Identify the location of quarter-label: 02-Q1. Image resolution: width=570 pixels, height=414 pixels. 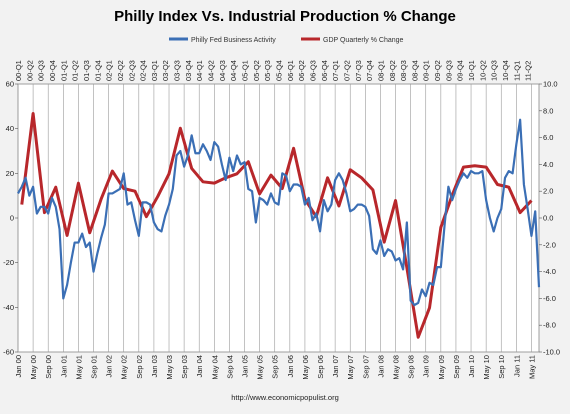
(109, 70).